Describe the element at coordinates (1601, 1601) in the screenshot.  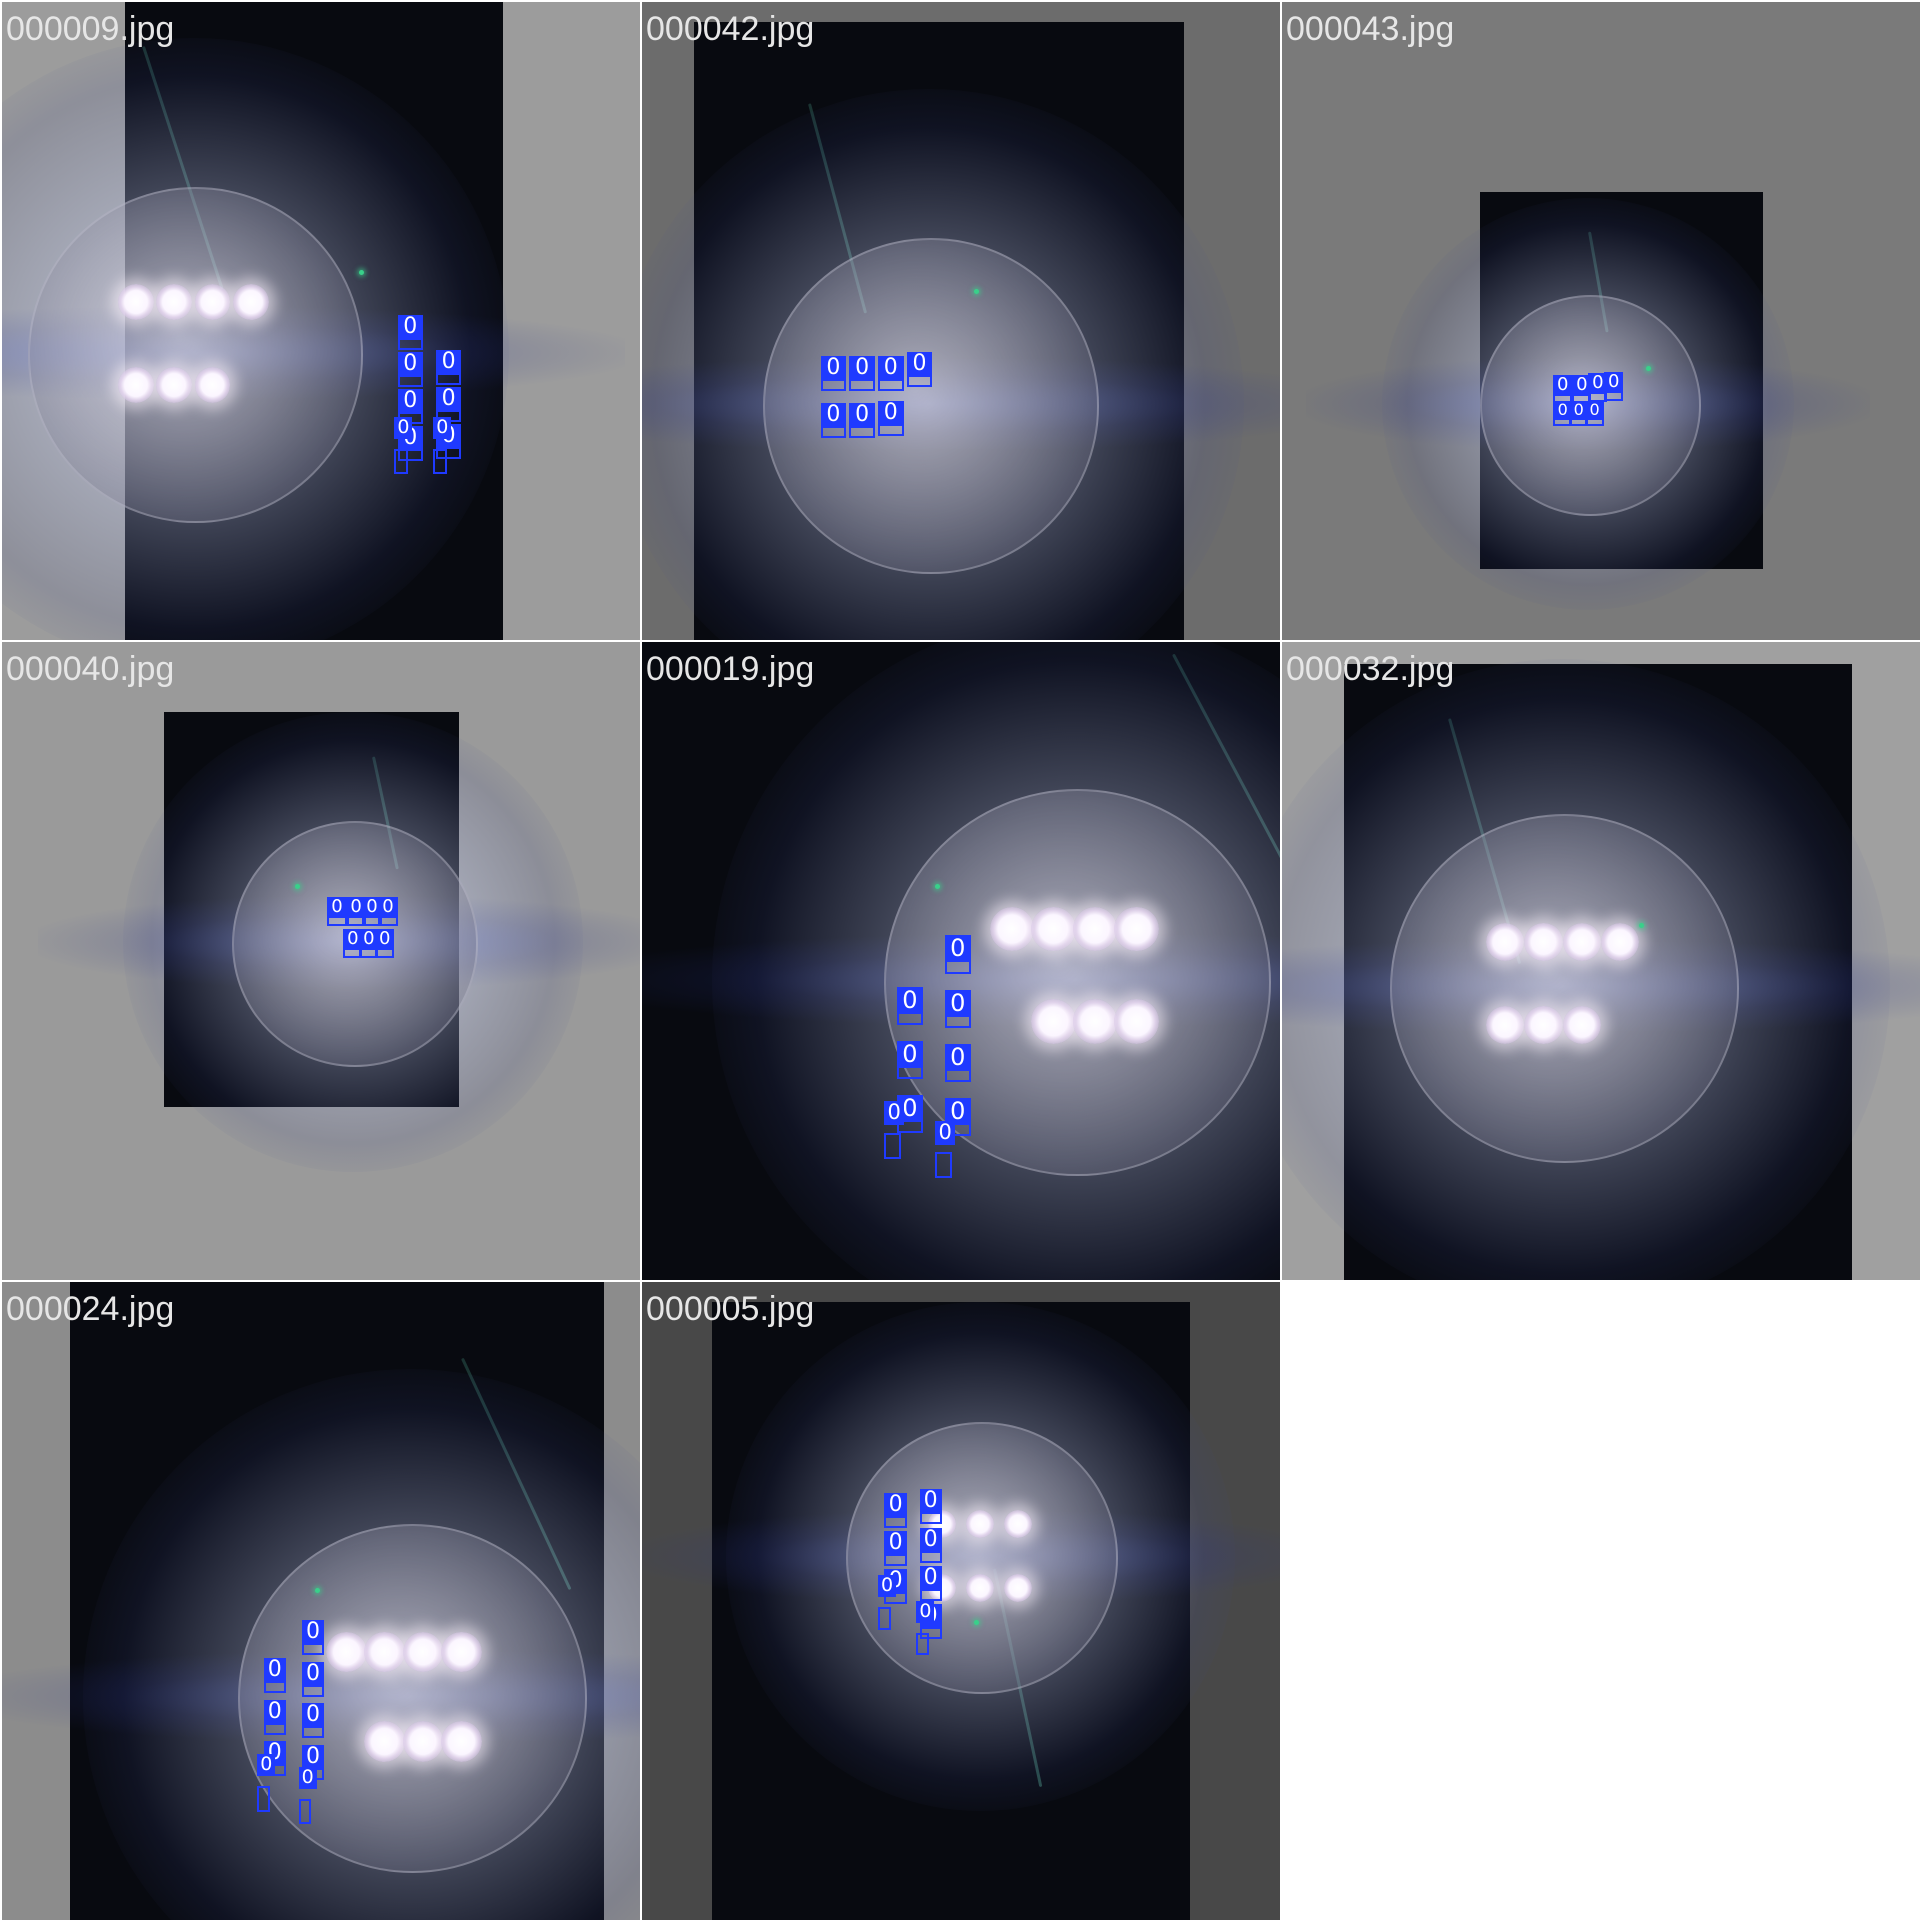
I see `empty-cell` at that location.